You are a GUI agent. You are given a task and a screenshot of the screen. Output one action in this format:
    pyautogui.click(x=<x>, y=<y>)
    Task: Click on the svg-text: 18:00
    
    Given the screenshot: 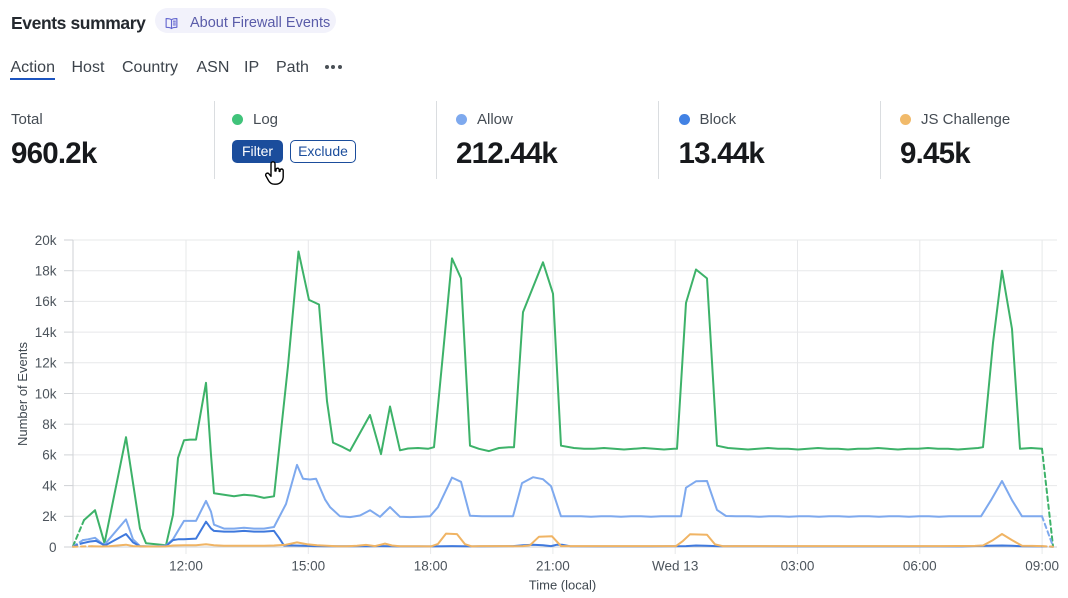 What is the action you would take?
    pyautogui.click(x=431, y=566)
    